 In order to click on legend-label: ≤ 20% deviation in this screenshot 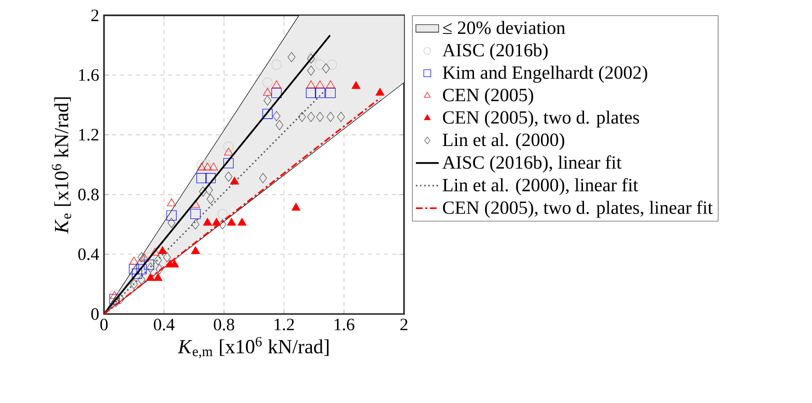, I will do `click(504, 27)`.